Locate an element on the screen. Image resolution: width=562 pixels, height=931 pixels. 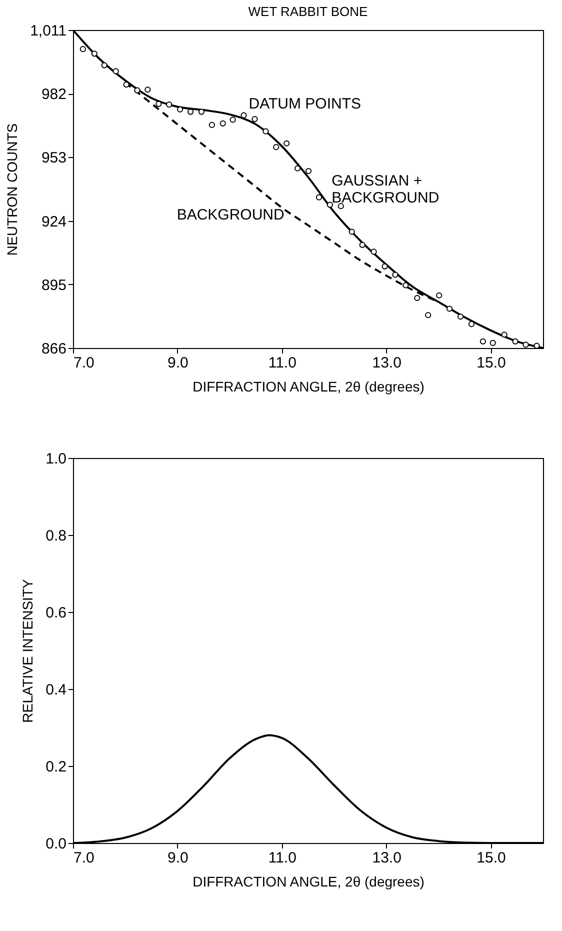
y-tick-label: 982 is located at coordinates (53, 95).